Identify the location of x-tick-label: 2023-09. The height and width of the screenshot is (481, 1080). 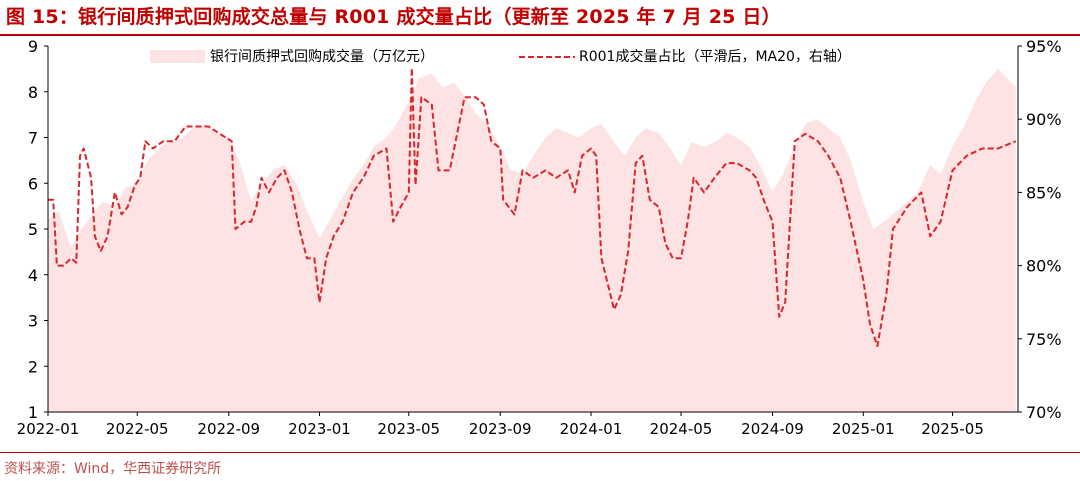
(500, 429).